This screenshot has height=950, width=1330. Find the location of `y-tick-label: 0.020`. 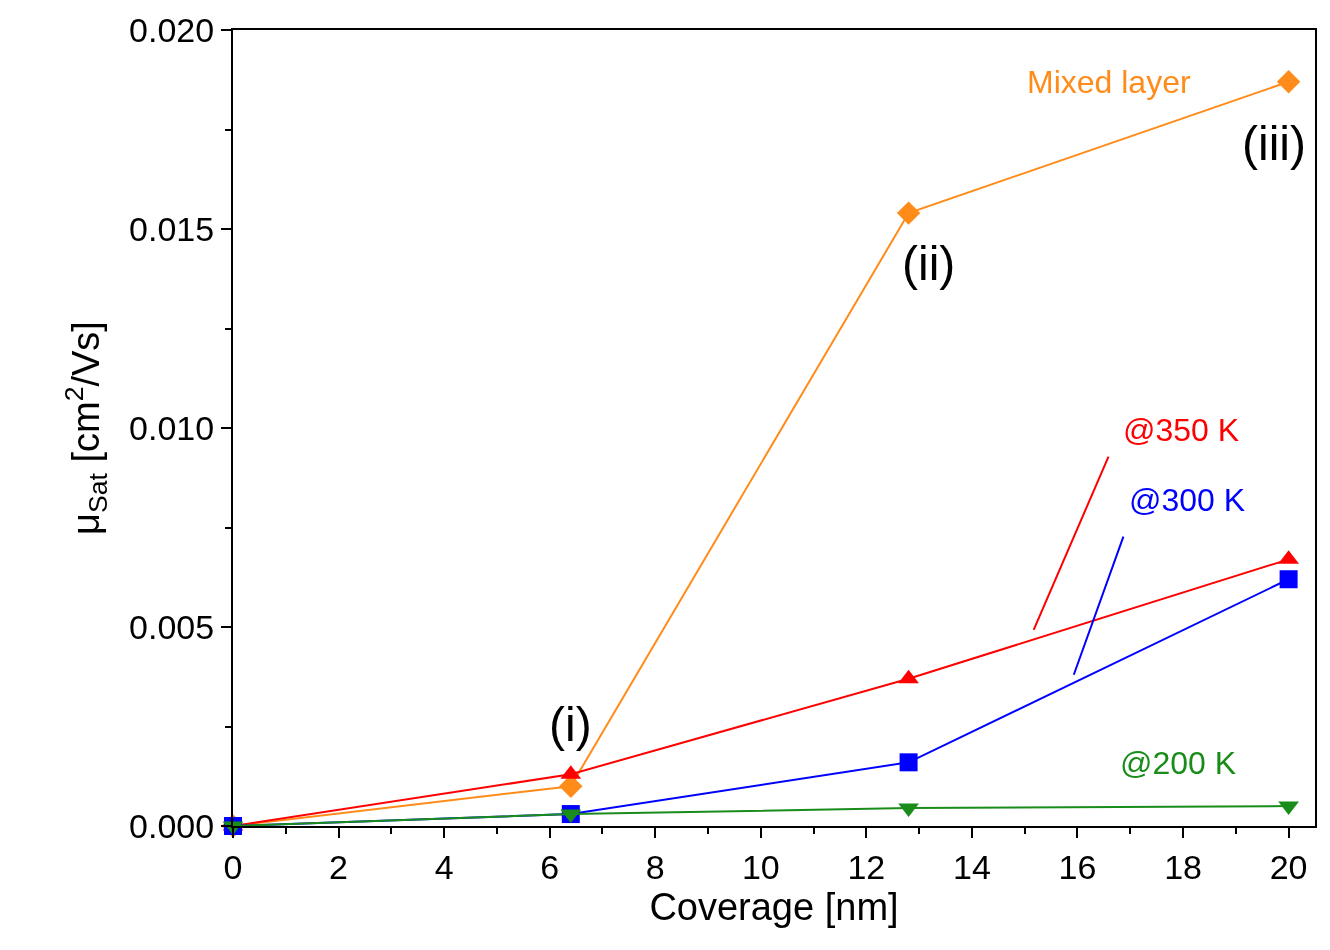

y-tick-label: 0.020 is located at coordinates (172, 29).